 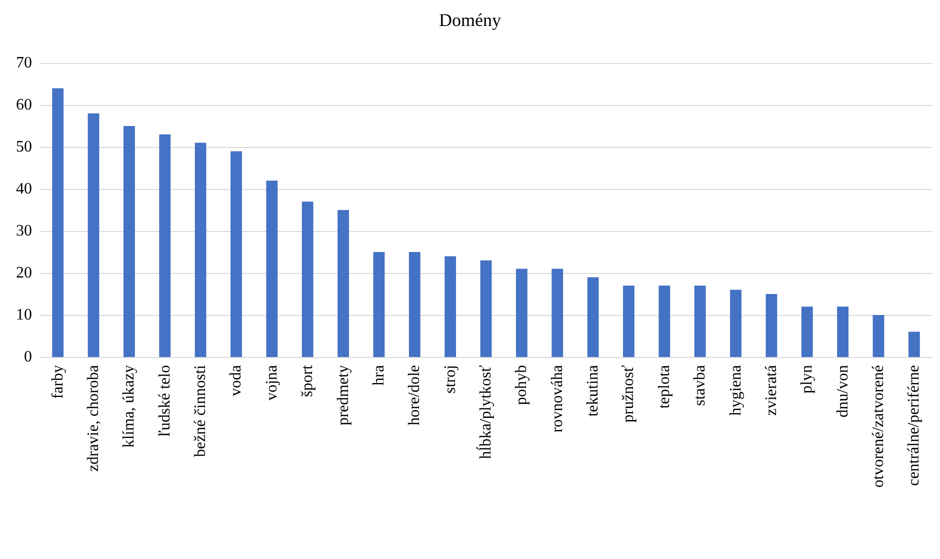 I want to click on x-tick-label: hore/dole, so click(x=415, y=395).